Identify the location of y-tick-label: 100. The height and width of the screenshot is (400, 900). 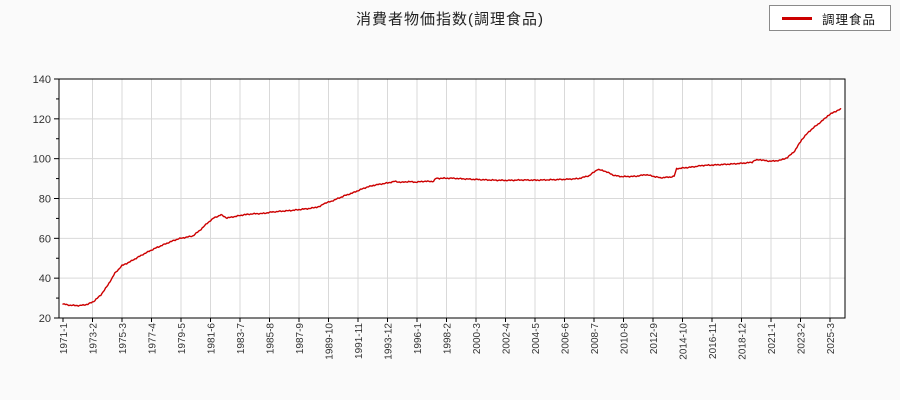
(42, 160).